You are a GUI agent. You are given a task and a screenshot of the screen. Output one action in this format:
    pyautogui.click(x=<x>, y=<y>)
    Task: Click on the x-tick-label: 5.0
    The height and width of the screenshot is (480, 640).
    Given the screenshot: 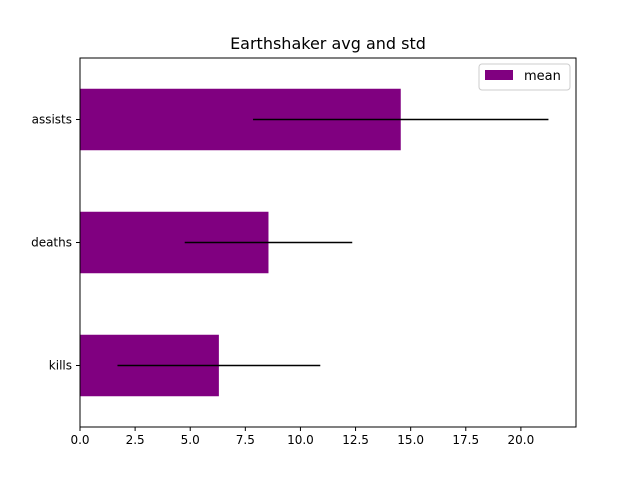 What is the action you would take?
    pyautogui.click(x=190, y=440)
    